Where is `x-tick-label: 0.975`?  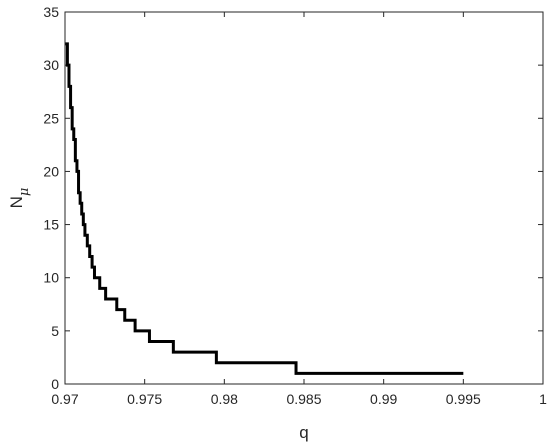
x-tick-label: 0.975 is located at coordinates (144, 399).